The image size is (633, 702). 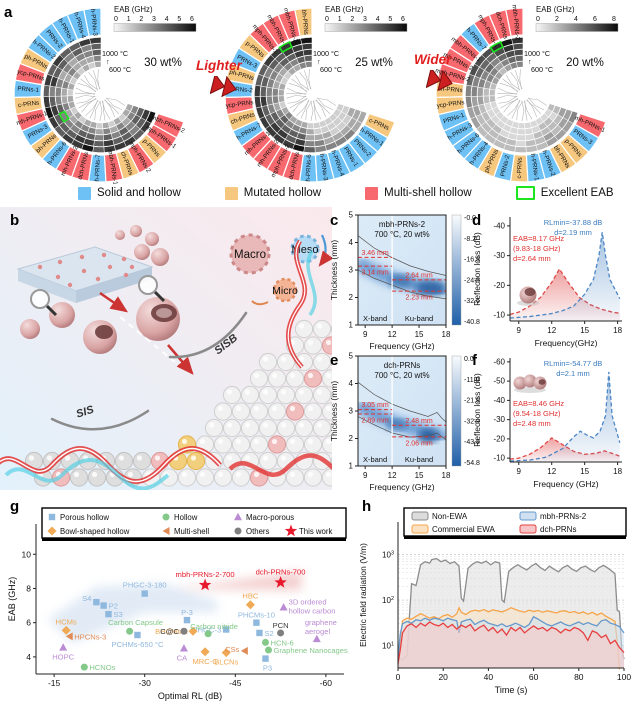 I want to click on svg-text: 12, so click(x=392, y=475).